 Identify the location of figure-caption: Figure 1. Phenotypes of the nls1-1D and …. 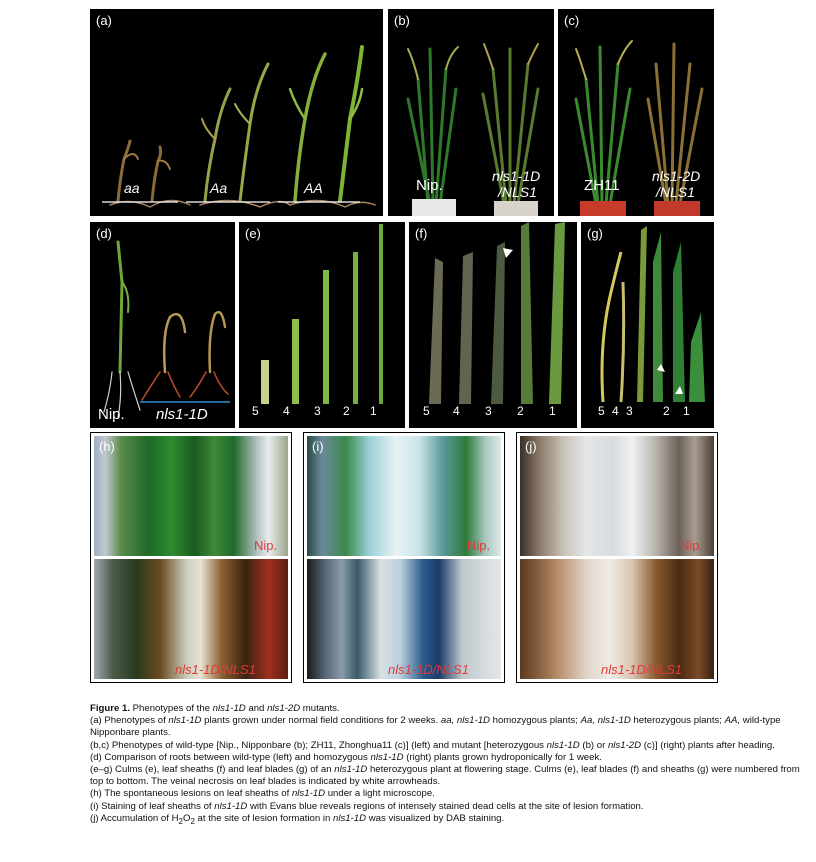
(450, 765).